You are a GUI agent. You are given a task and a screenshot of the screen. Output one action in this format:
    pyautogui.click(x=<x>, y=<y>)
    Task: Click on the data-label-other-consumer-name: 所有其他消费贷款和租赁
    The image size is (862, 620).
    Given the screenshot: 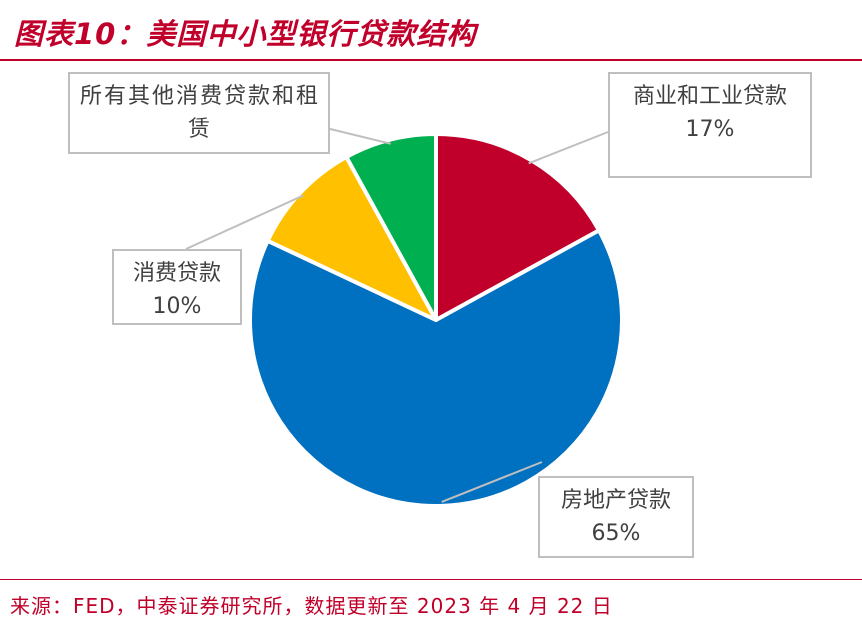 What is the action you would take?
    pyautogui.click(x=199, y=113)
    